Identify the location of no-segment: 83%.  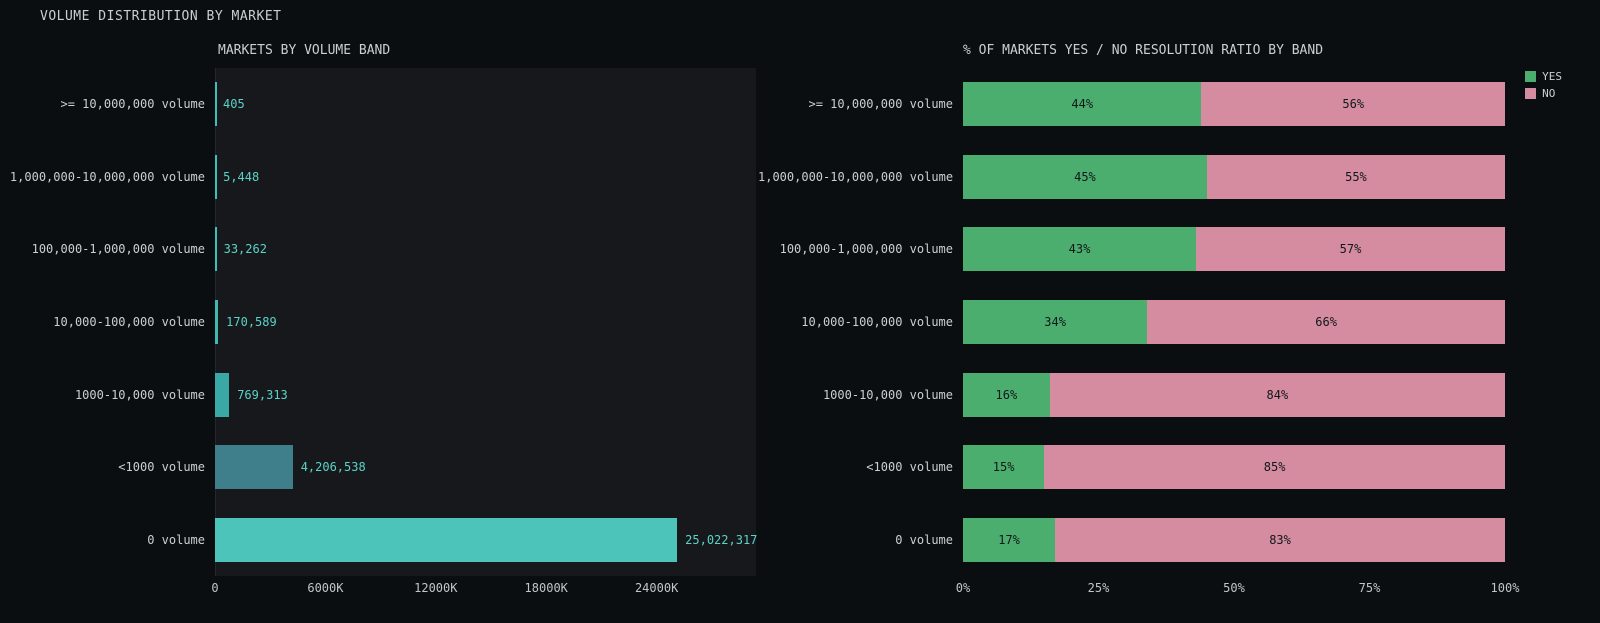
(1280, 539).